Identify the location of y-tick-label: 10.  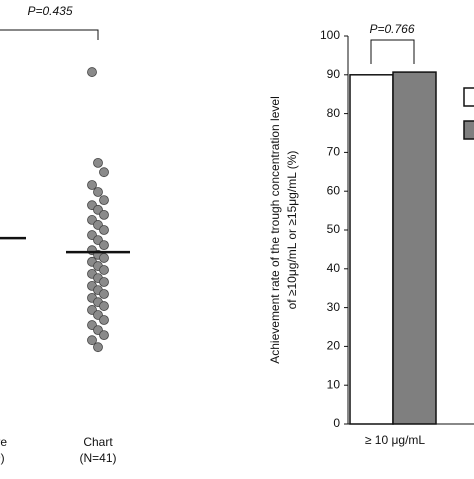
(334, 384).